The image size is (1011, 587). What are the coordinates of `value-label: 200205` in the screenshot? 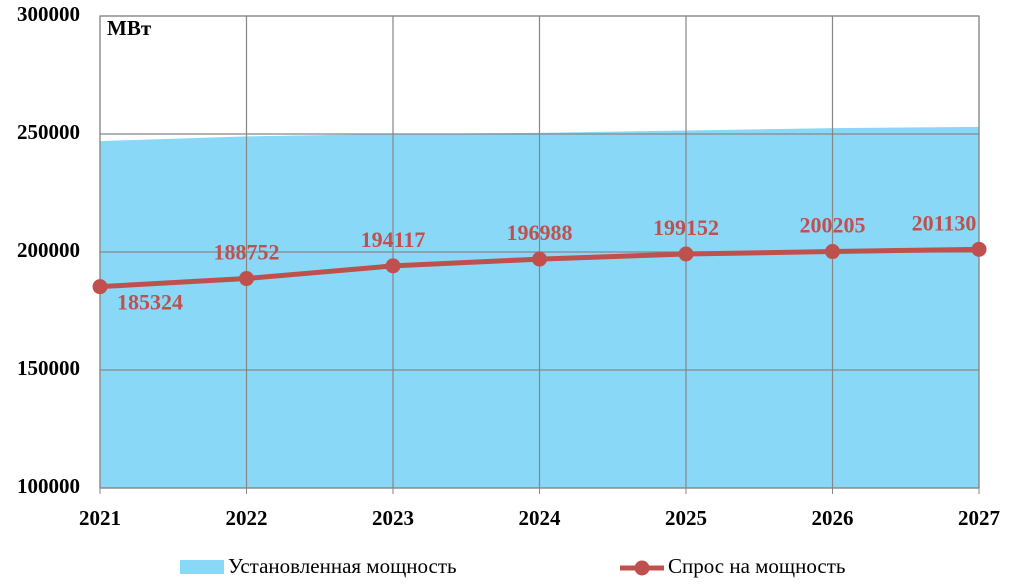 It's located at (833, 225).